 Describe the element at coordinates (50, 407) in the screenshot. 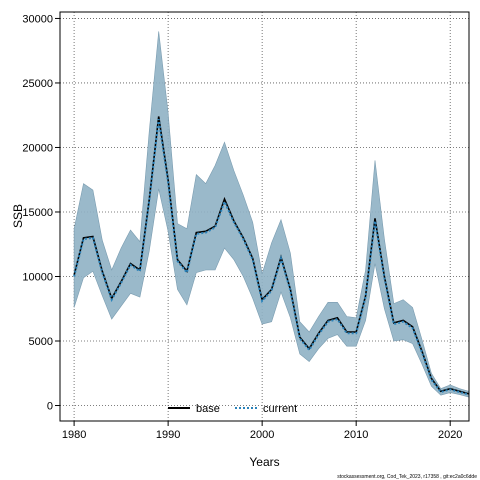

I see `y-tick-label: 0` at that location.